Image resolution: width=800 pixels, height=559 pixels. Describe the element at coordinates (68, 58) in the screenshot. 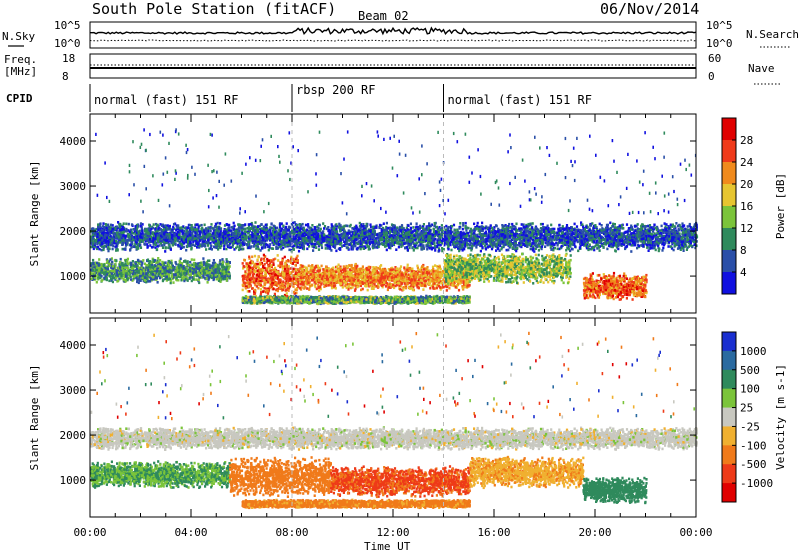

I see `freq-left-tick-top: 18` at that location.